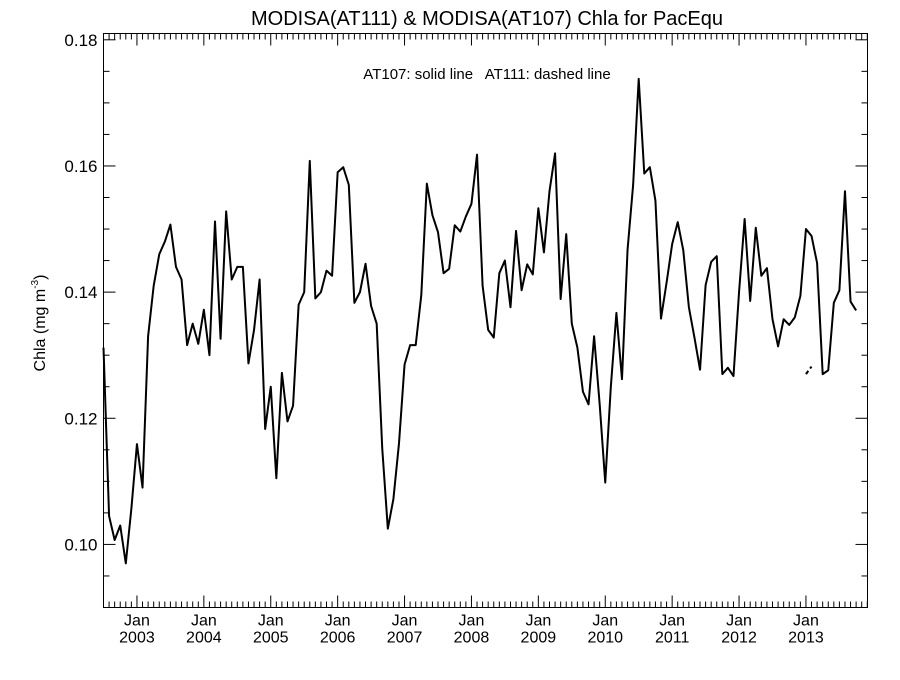 Image resolution: width=900 pixels, height=680 pixels. I want to click on x-tick-label-year: 2009, so click(539, 638).